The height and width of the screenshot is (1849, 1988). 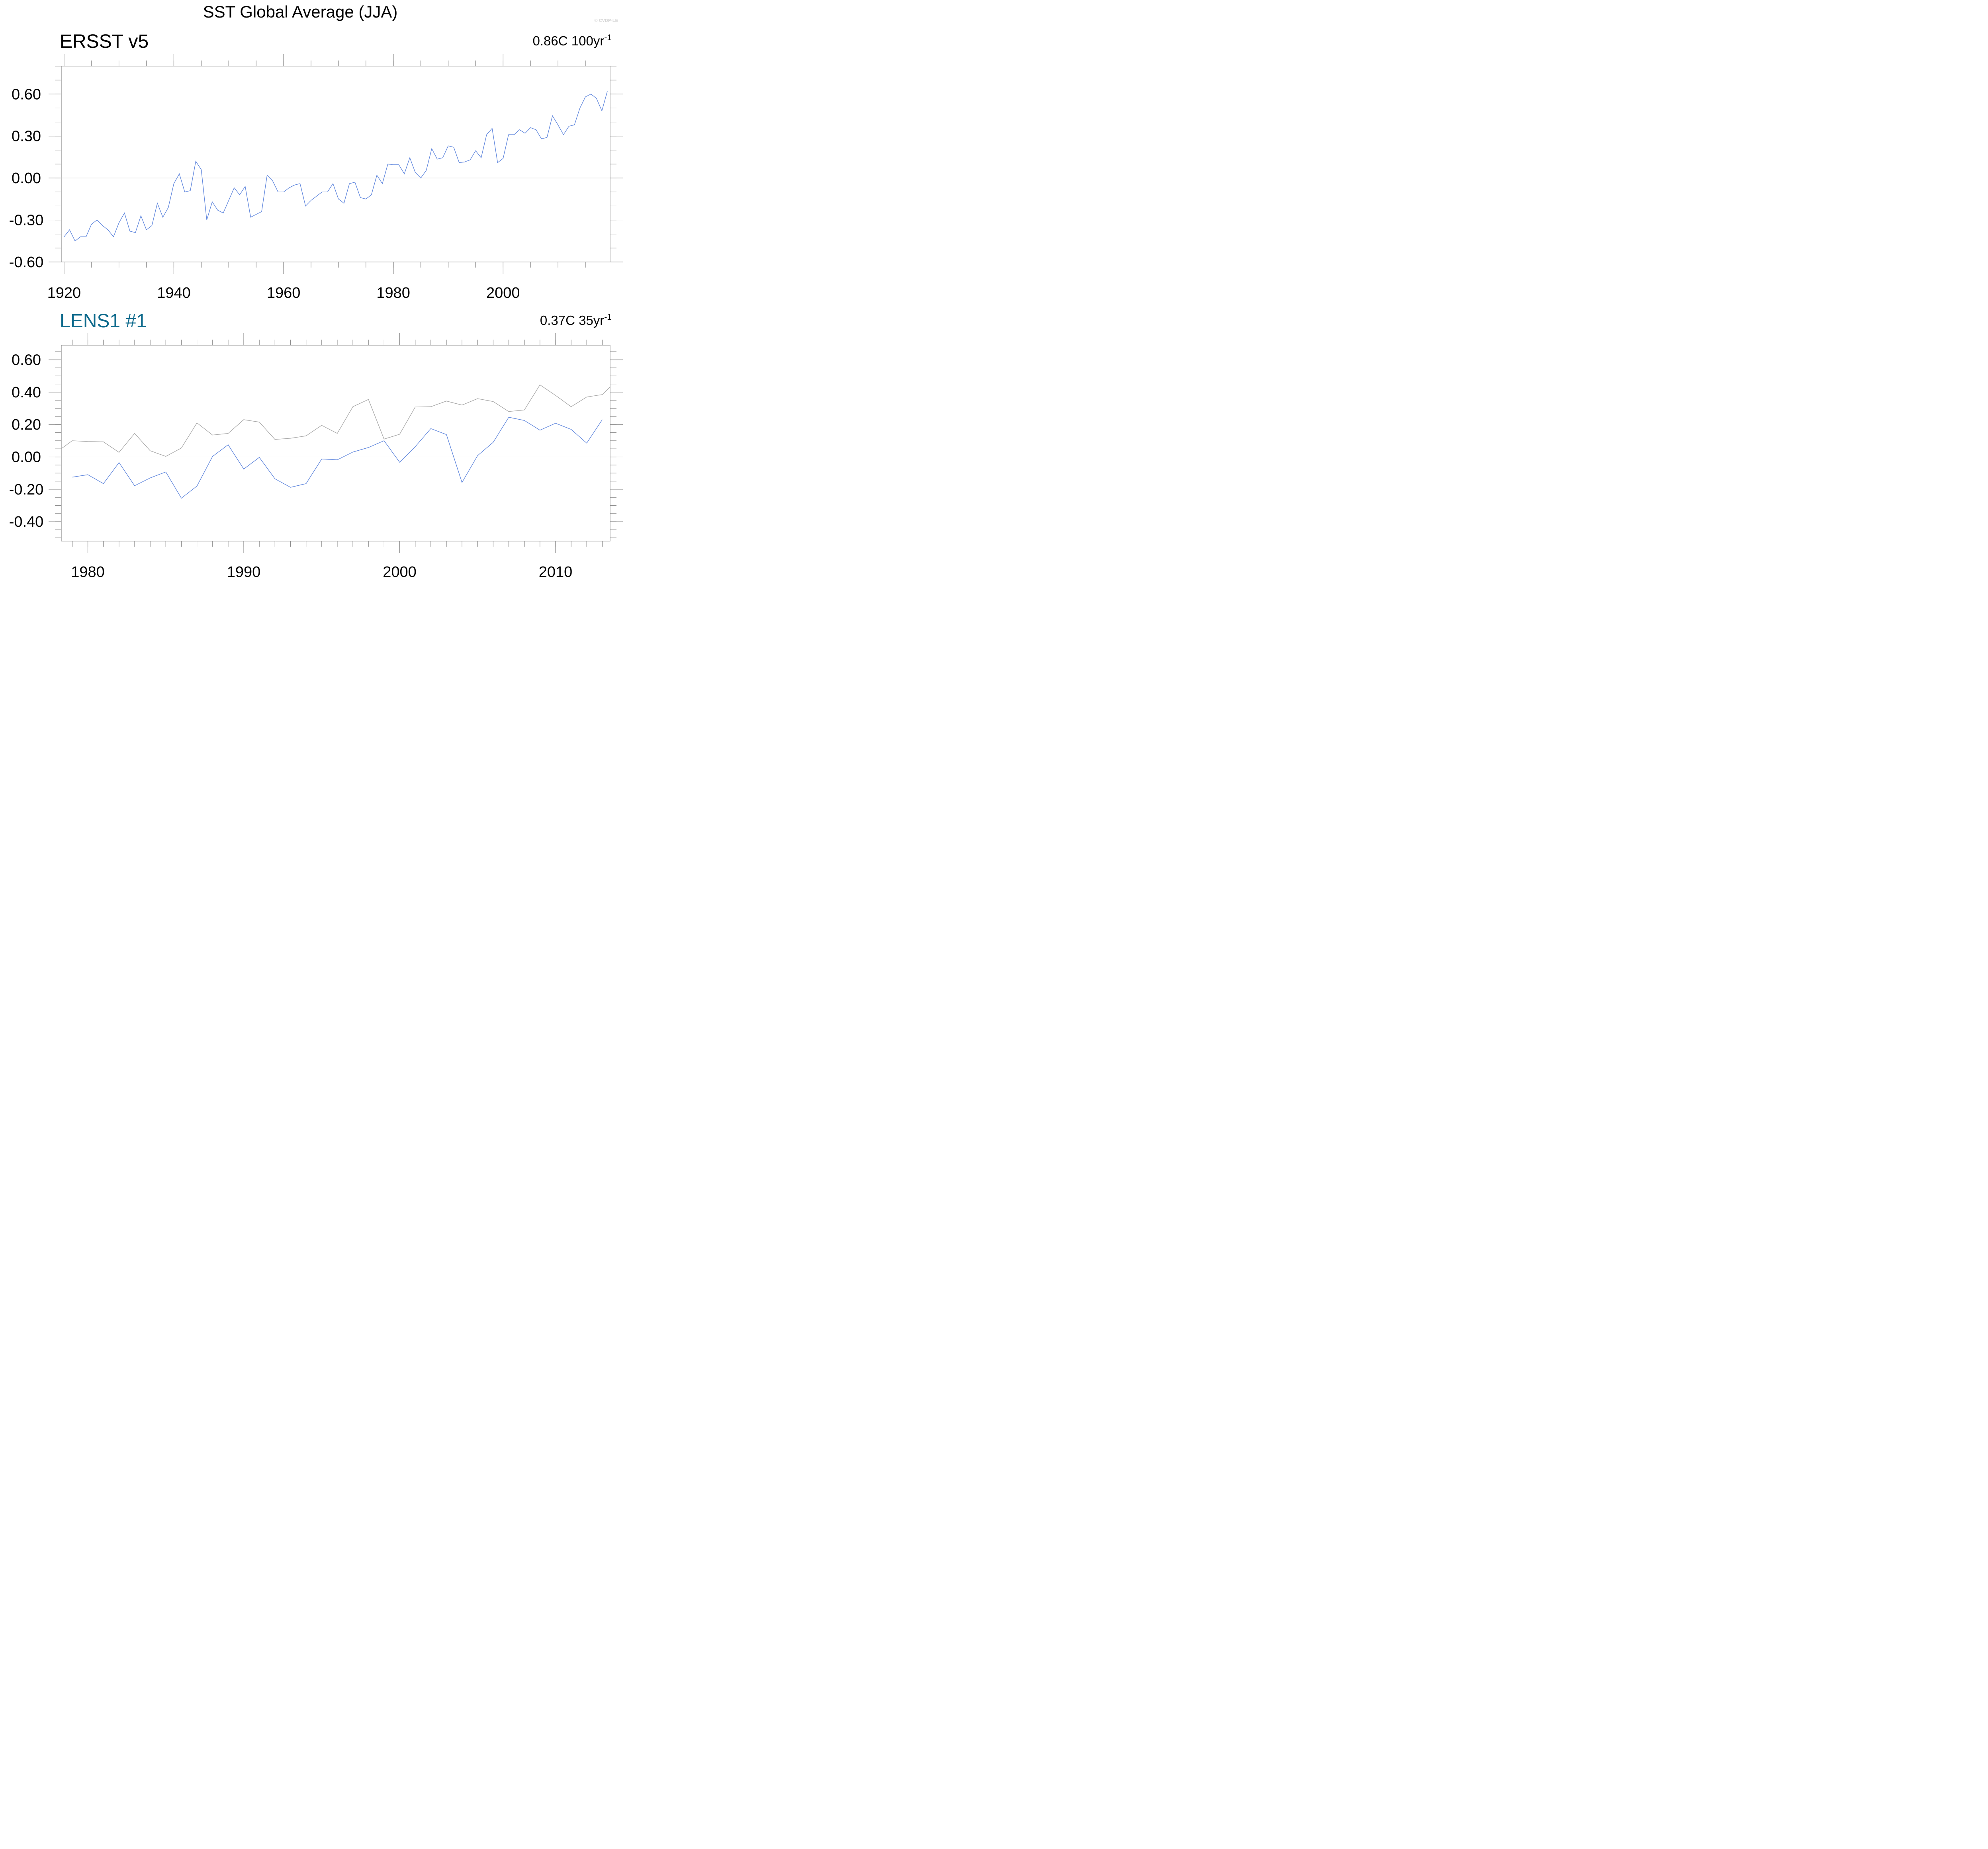 What do you see at coordinates (556, 572) in the screenshot?
I see `x-tick-label: 2010` at bounding box center [556, 572].